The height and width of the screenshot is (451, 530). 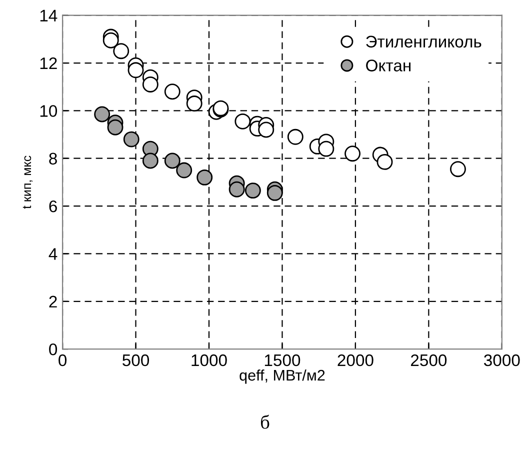 I want to click on y-tick-label: 0, so click(x=53, y=349).